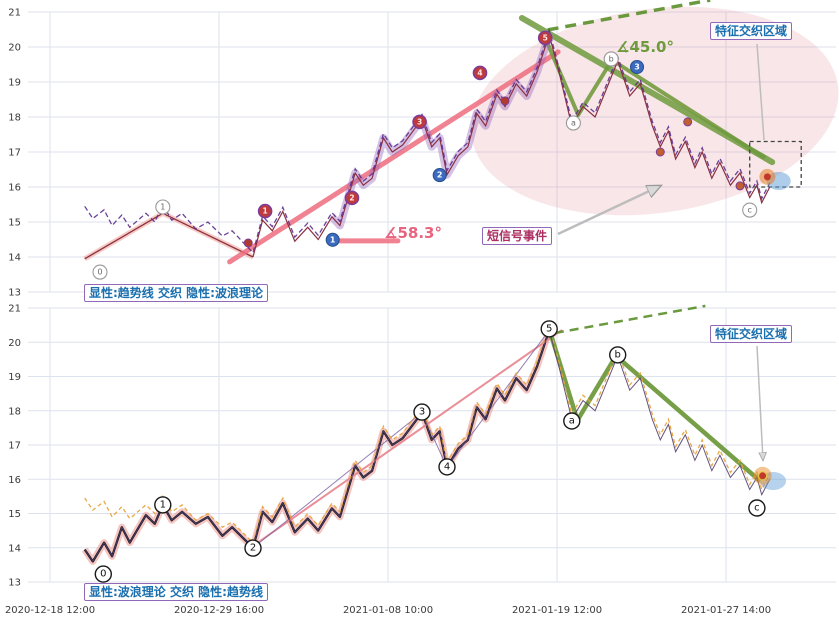 The width and height of the screenshot is (839, 621). I want to click on svg-text: 2020-12-29 16:00, so click(219, 610).